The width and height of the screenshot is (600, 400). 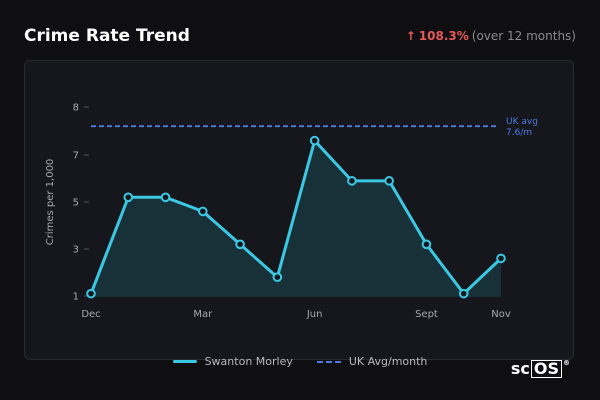 What do you see at coordinates (203, 314) in the screenshot?
I see `x-tick-label: Mar` at bounding box center [203, 314].